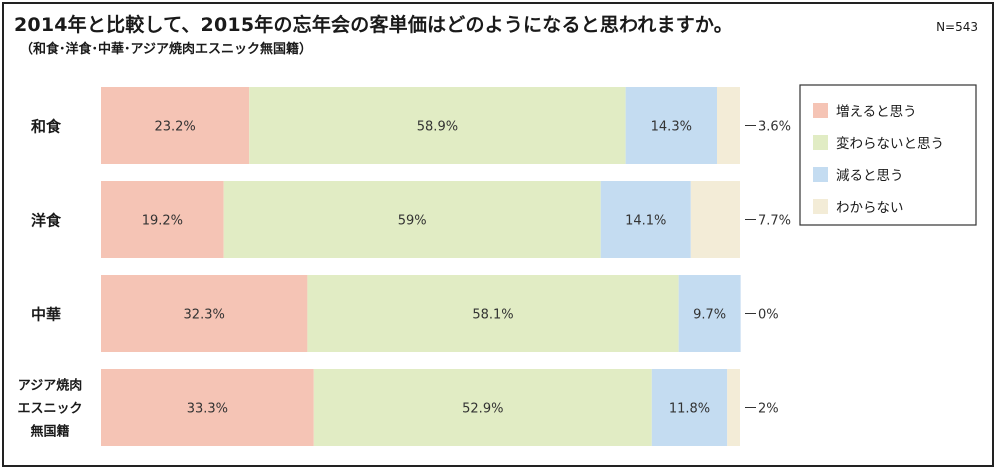 This screenshot has width=1000, height=471. What do you see at coordinates (50, 386) in the screenshot?
I see `category-label-line: アジア焼肉` at bounding box center [50, 386].